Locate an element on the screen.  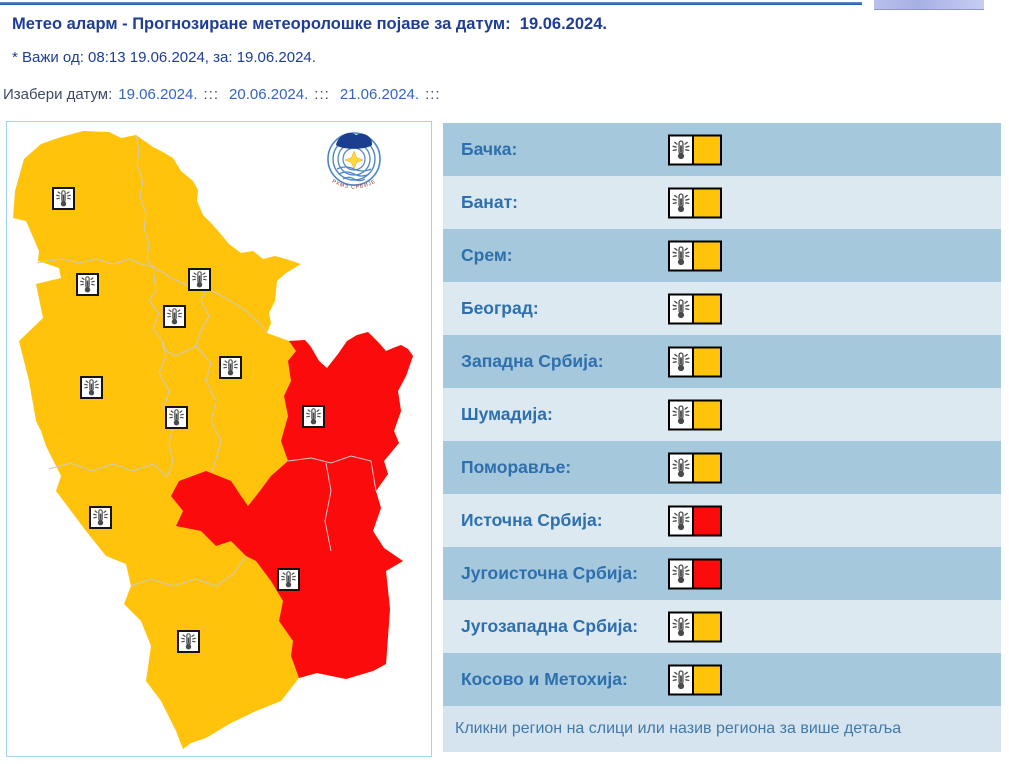
region-row-1: Бачка: is located at coordinates (722, 149).